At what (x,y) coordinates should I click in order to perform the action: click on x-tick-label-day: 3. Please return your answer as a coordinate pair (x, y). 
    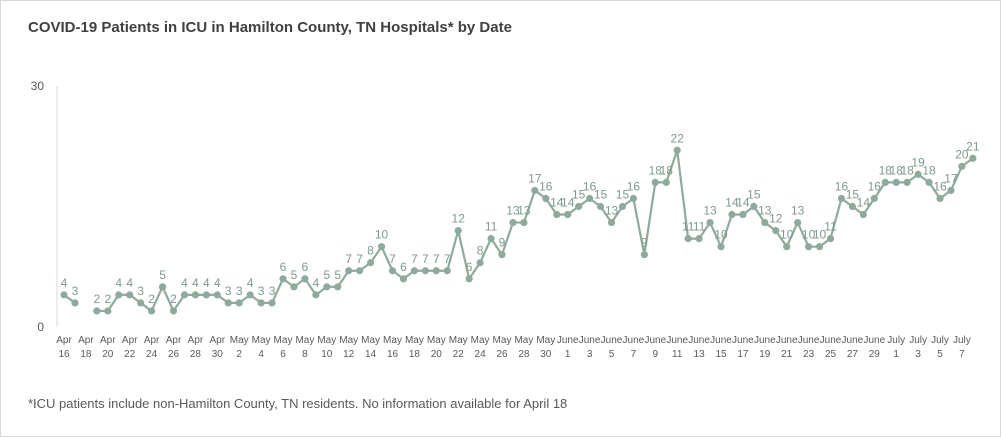
    Looking at the image, I should click on (590, 354).